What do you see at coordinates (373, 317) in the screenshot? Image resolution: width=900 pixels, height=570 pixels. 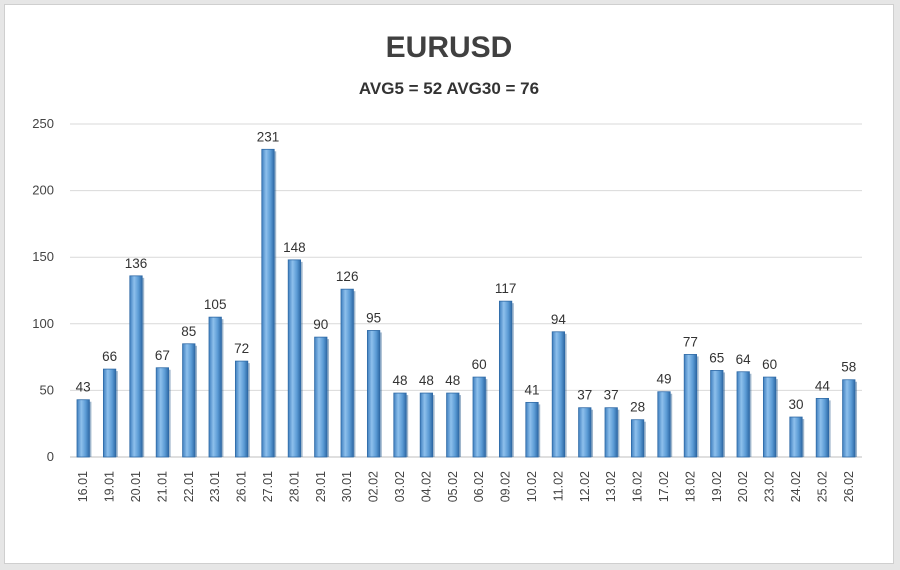 I see `data-label: 95` at bounding box center [373, 317].